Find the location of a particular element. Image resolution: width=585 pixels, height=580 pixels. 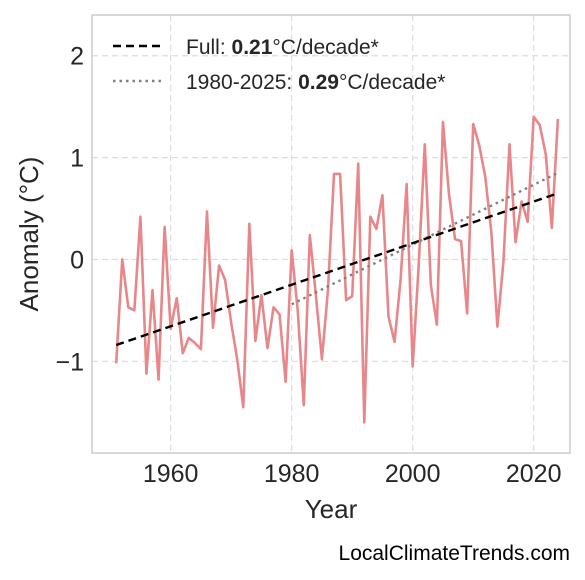

legend-entry-recent: 1980-2025: 0.29°C/decade* is located at coordinates (315, 82).